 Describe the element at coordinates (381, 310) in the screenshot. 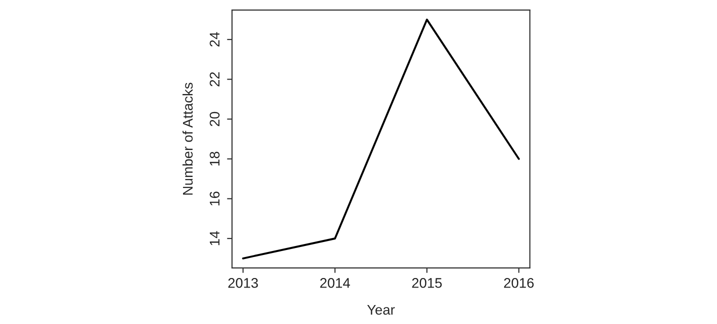

I see `x-axis-title: Year` at that location.